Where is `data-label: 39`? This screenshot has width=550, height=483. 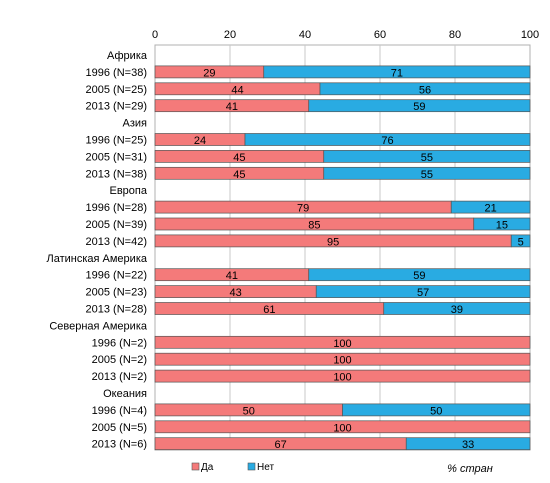
data-label: 39 is located at coordinates (457, 310).